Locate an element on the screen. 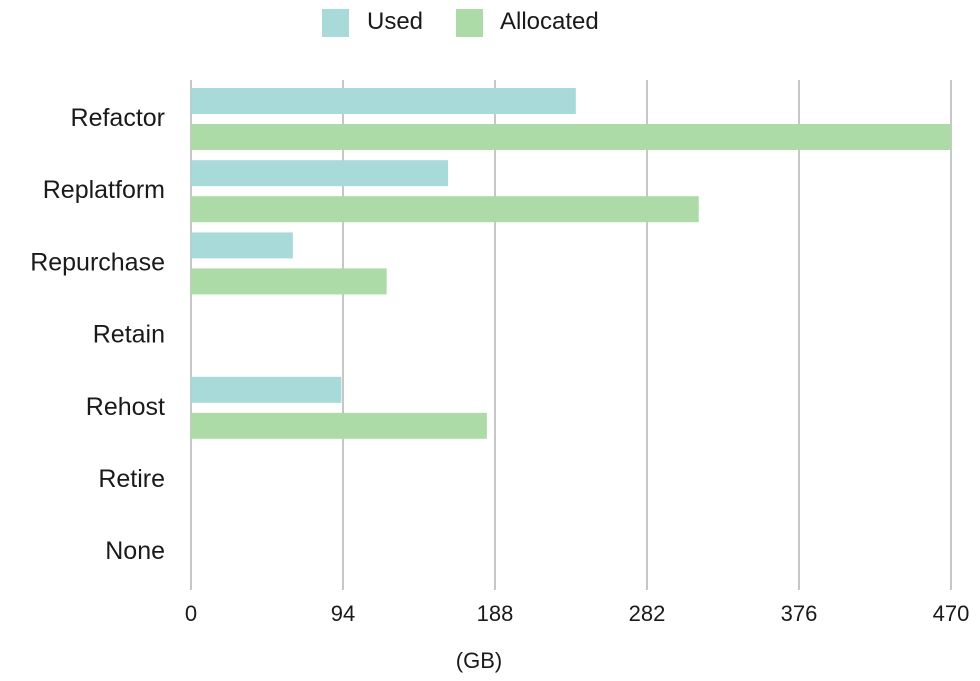 This screenshot has height=681, width=980. category-label: Retire is located at coordinates (131, 479).